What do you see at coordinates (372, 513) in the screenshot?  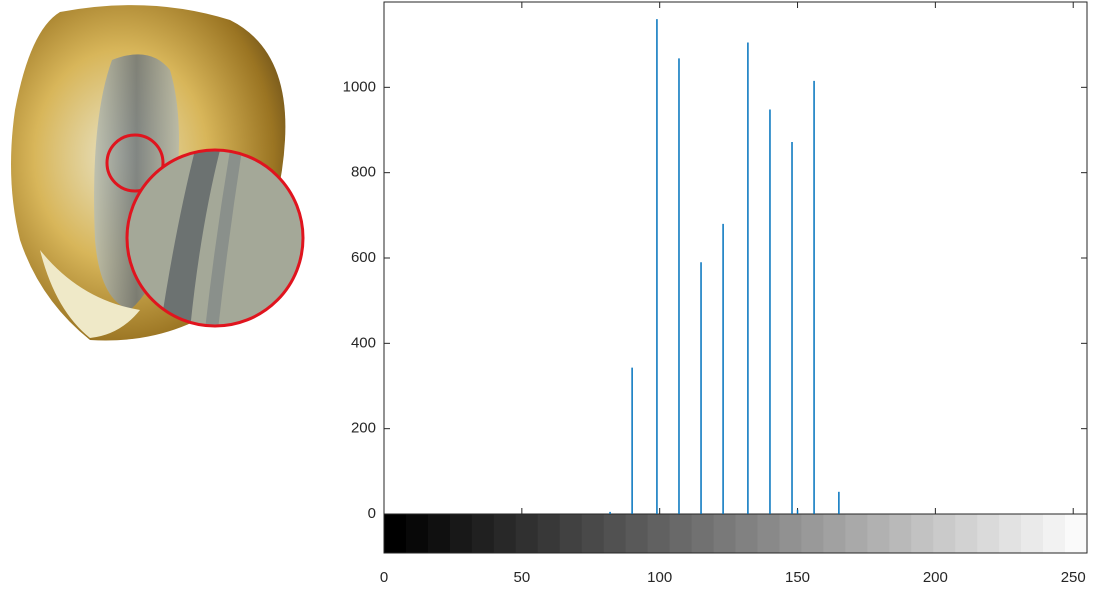 I see `y-tick-label: 0` at bounding box center [372, 513].